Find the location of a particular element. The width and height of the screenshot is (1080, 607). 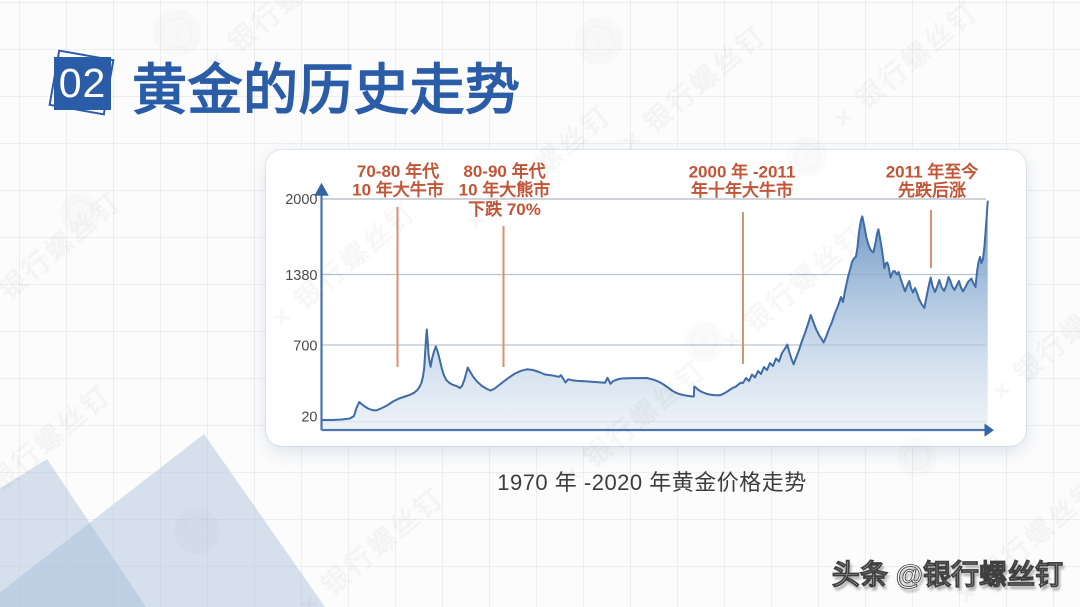

svg-text: 年十年大牛市 is located at coordinates (742, 190).